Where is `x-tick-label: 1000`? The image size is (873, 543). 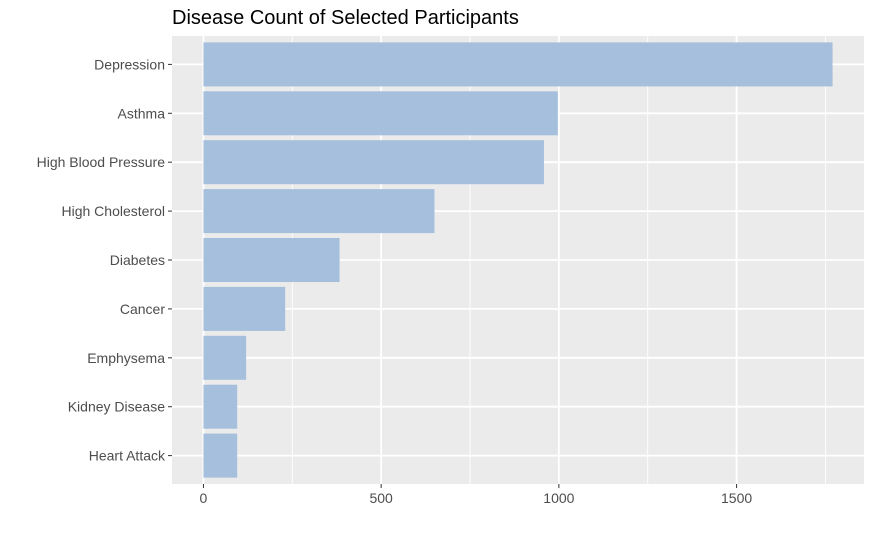 x-tick-label: 1000 is located at coordinates (558, 498).